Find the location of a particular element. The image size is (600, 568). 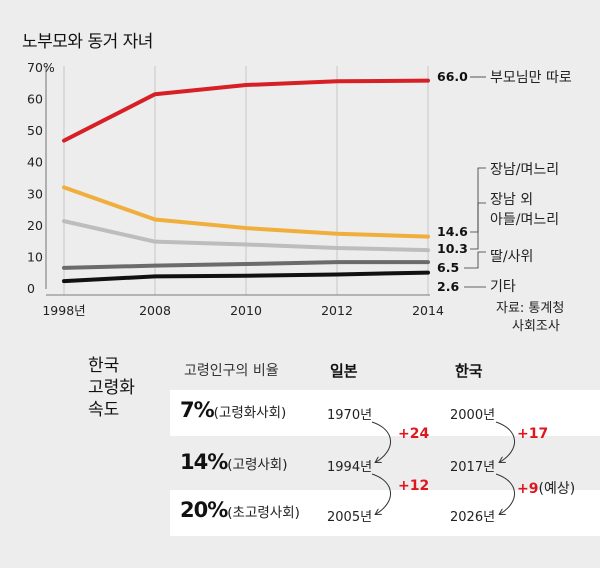

japan-year: 1994년 is located at coordinates (350, 467).